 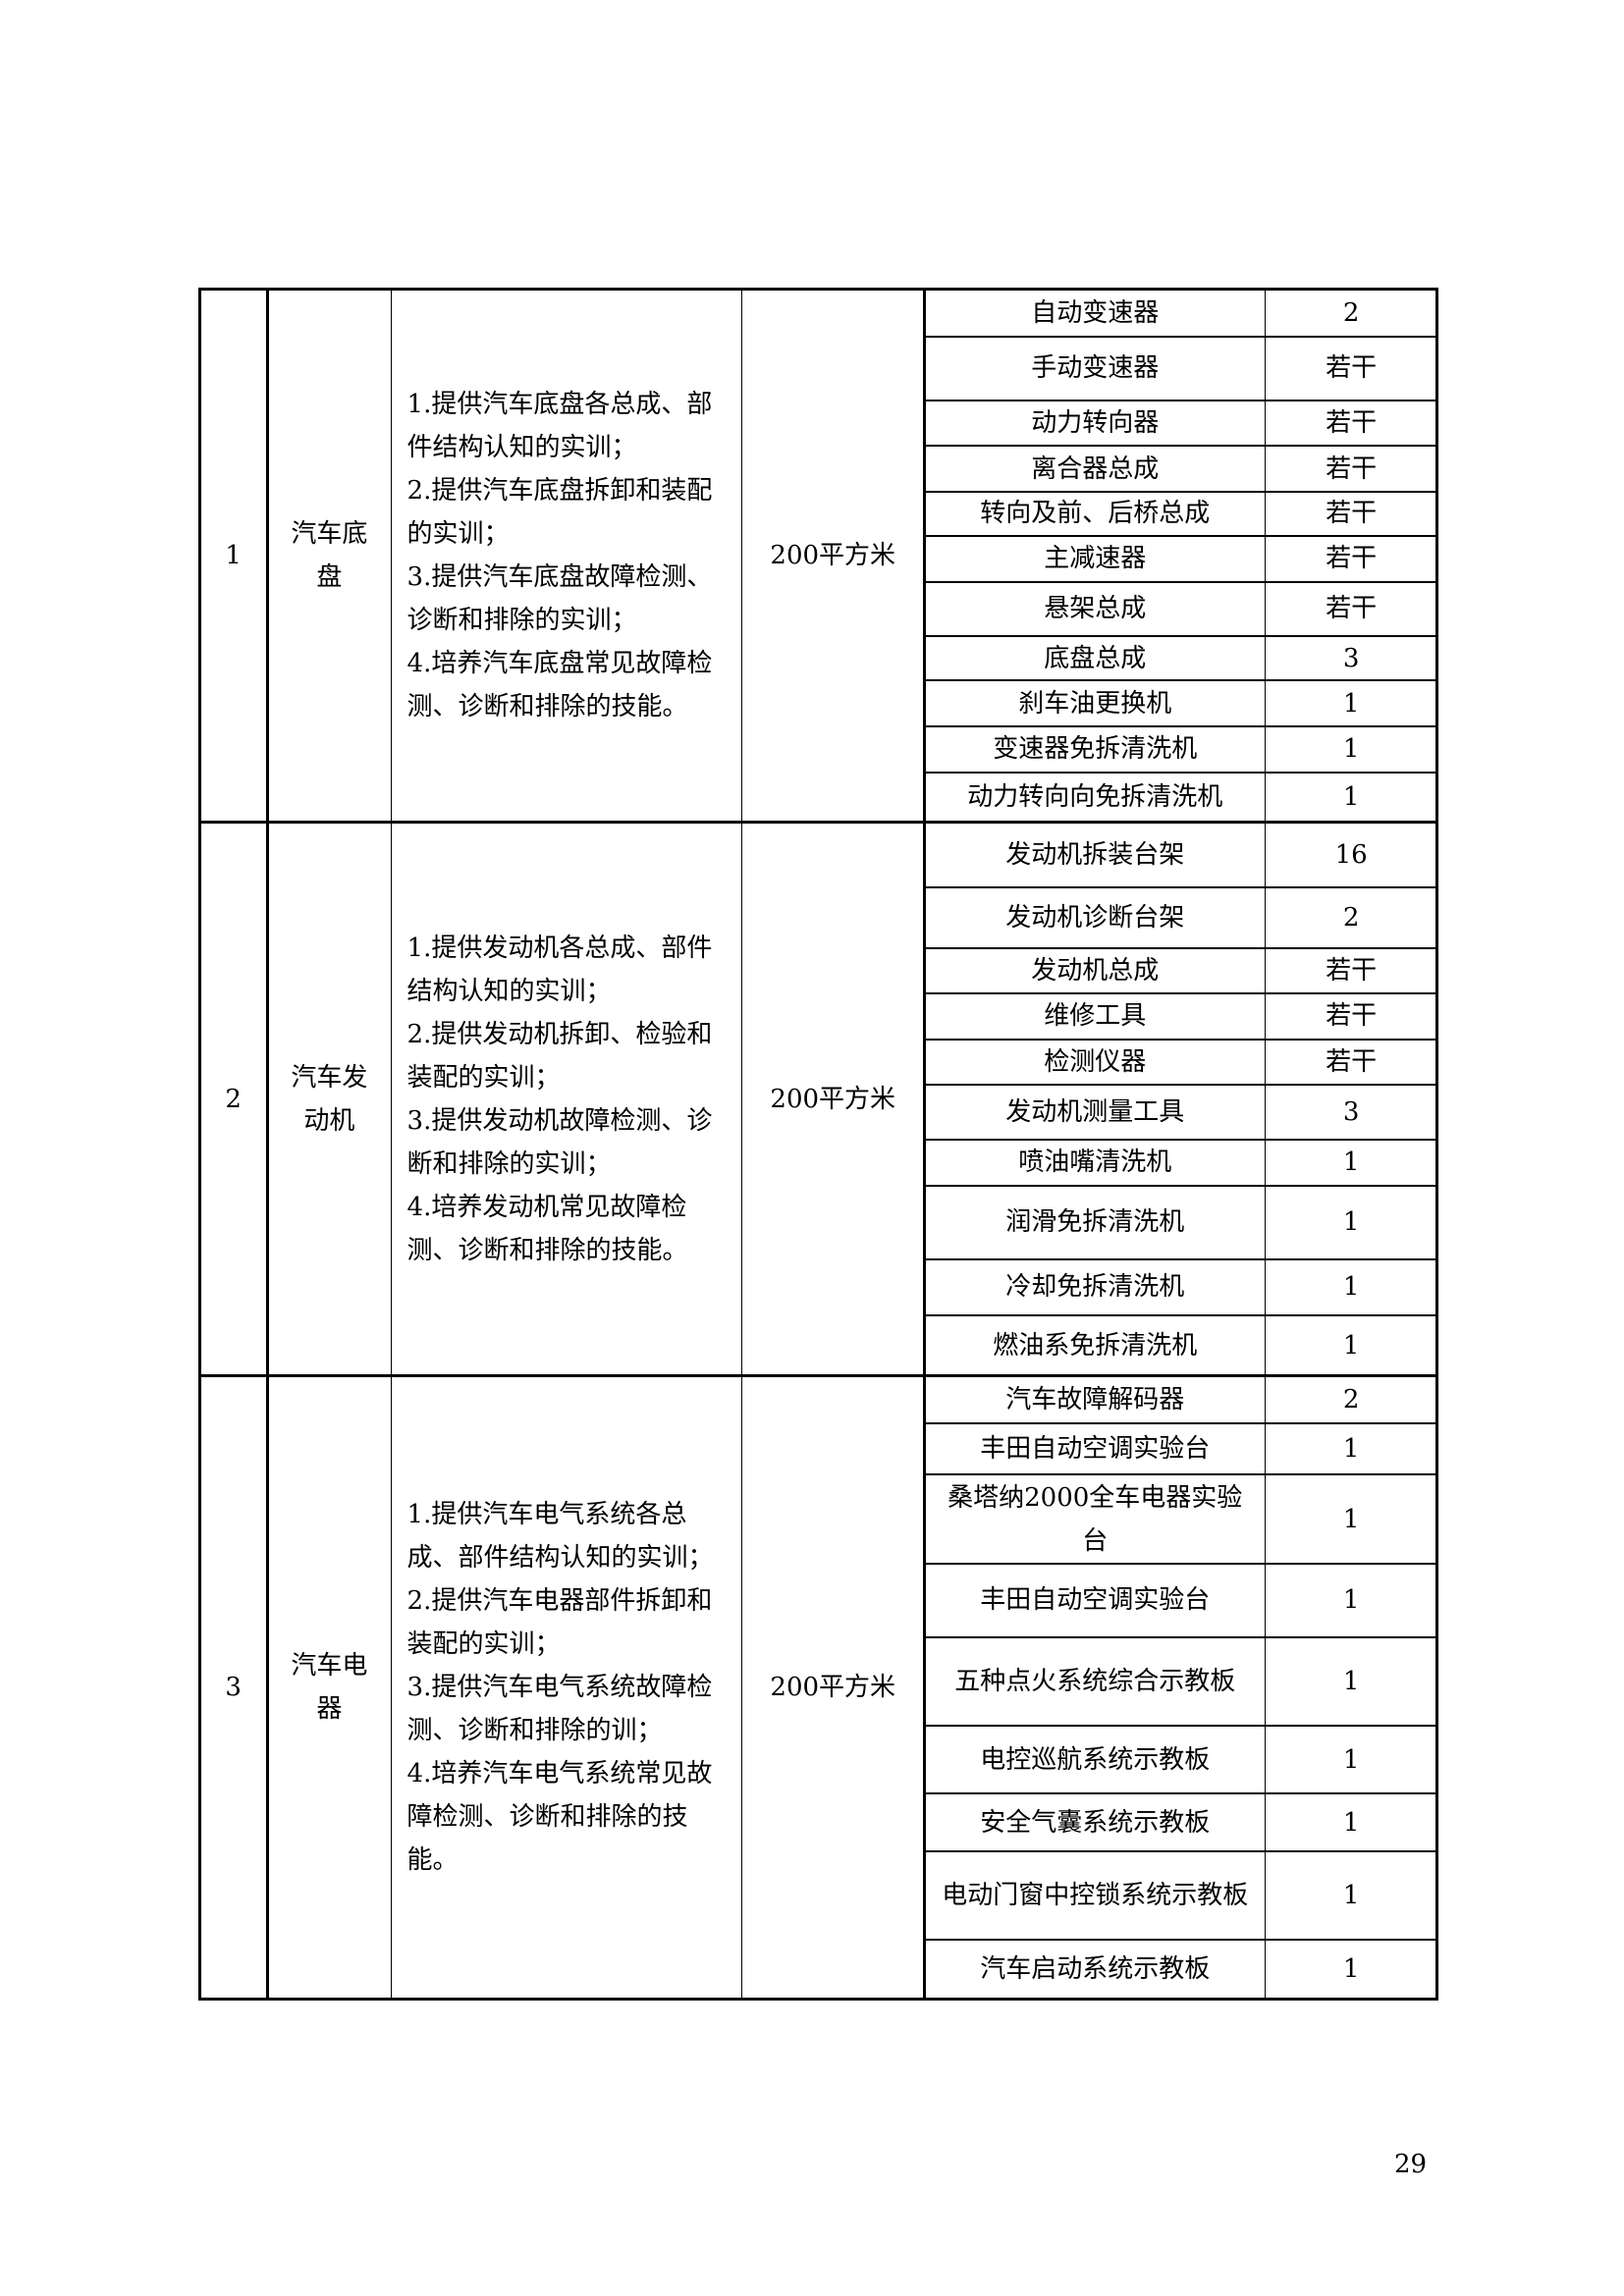 What do you see at coordinates (1095, 658) in the screenshot?
I see `equipment-name: 底盘总成` at bounding box center [1095, 658].